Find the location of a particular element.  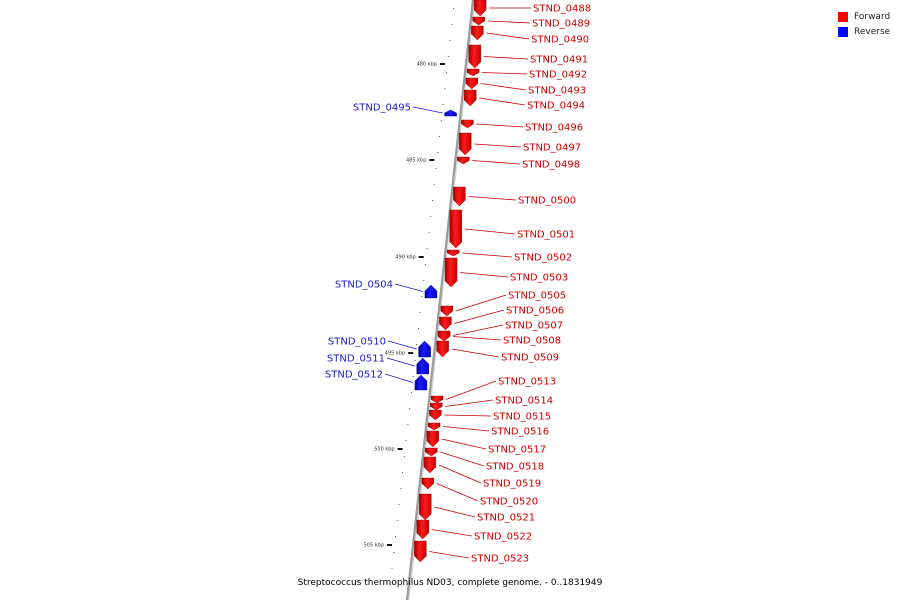

genes-layer is located at coordinates (450, 281).